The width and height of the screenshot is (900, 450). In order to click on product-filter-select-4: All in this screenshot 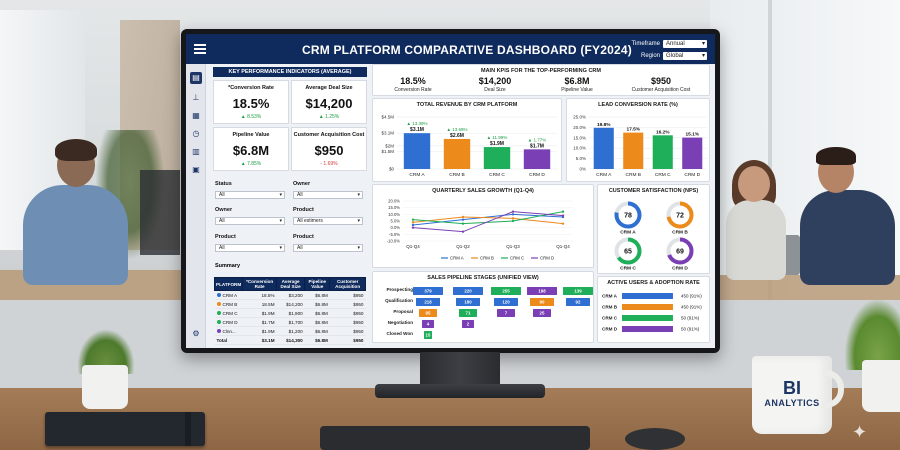, I will do `click(328, 248)`.